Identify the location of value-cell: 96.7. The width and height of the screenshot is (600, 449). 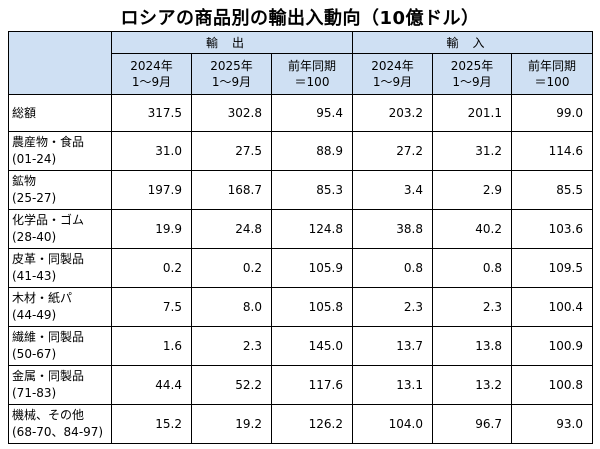
(472, 424).